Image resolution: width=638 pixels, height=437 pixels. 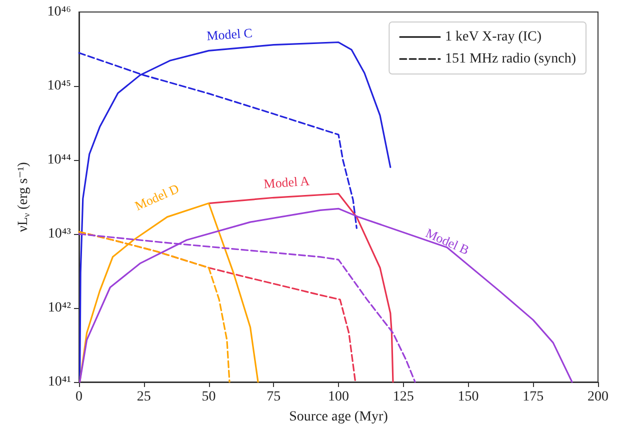 What do you see at coordinates (229, 34) in the screenshot?
I see `annotation: Model C` at bounding box center [229, 34].